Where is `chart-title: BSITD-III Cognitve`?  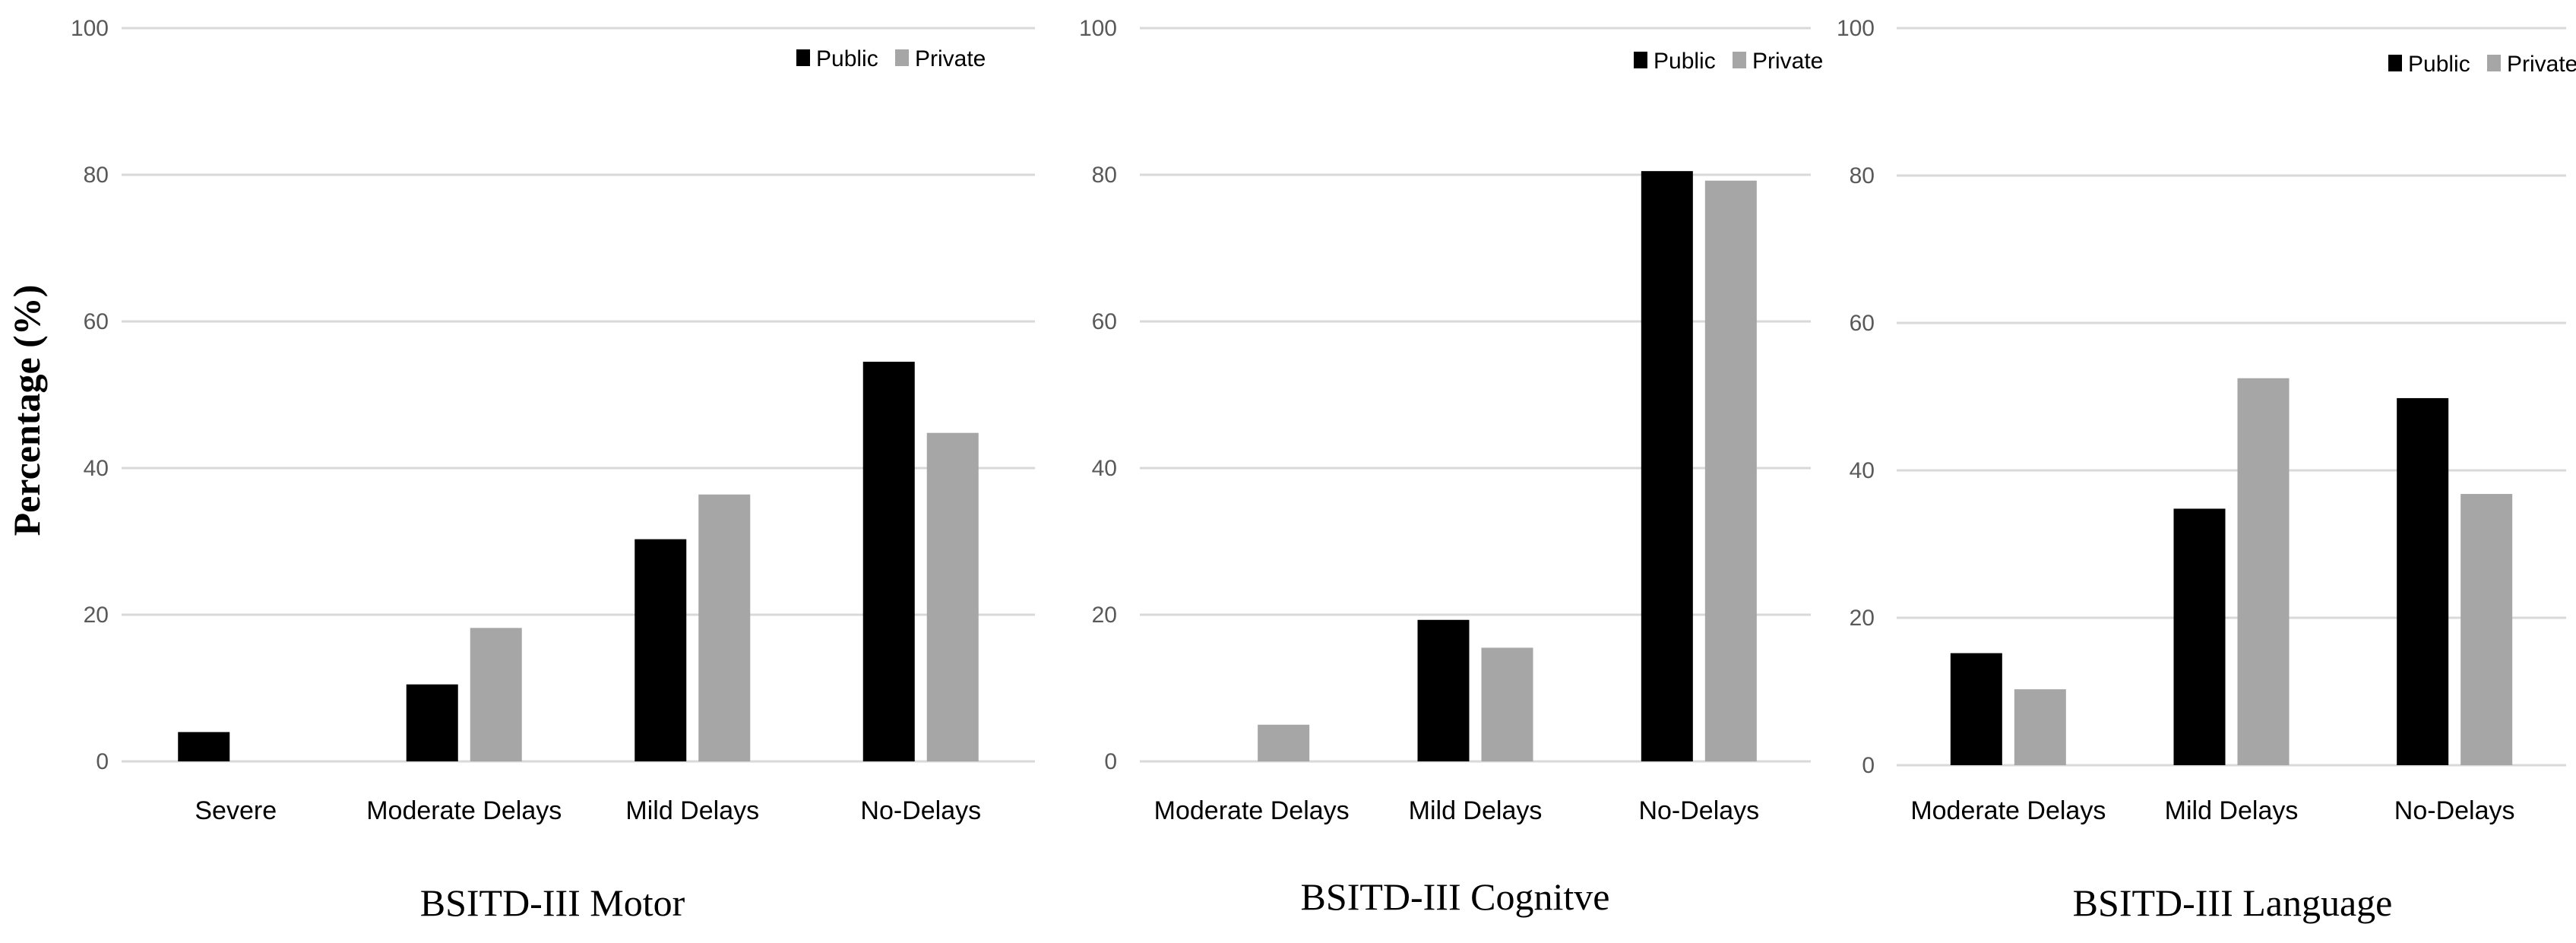
chart-title: BSITD-III Cognitve is located at coordinates (1455, 897).